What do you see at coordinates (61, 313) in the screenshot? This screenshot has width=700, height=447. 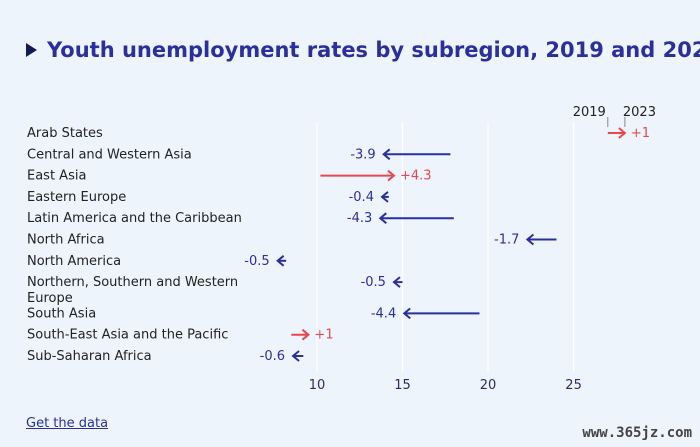 I see `row-label: South Asia` at bounding box center [61, 313].